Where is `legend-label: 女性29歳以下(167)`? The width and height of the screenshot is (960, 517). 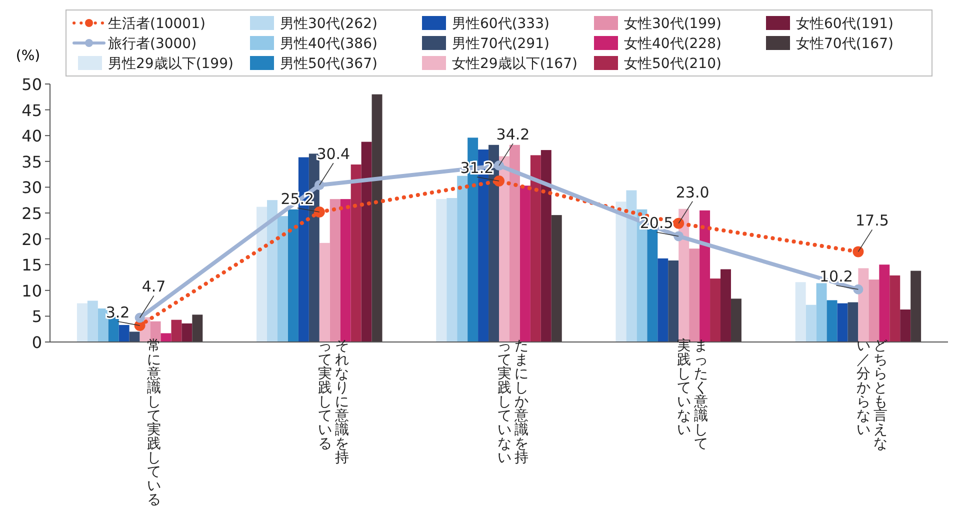
legend-label: 女性29歳以下(167) is located at coordinates (515, 64).